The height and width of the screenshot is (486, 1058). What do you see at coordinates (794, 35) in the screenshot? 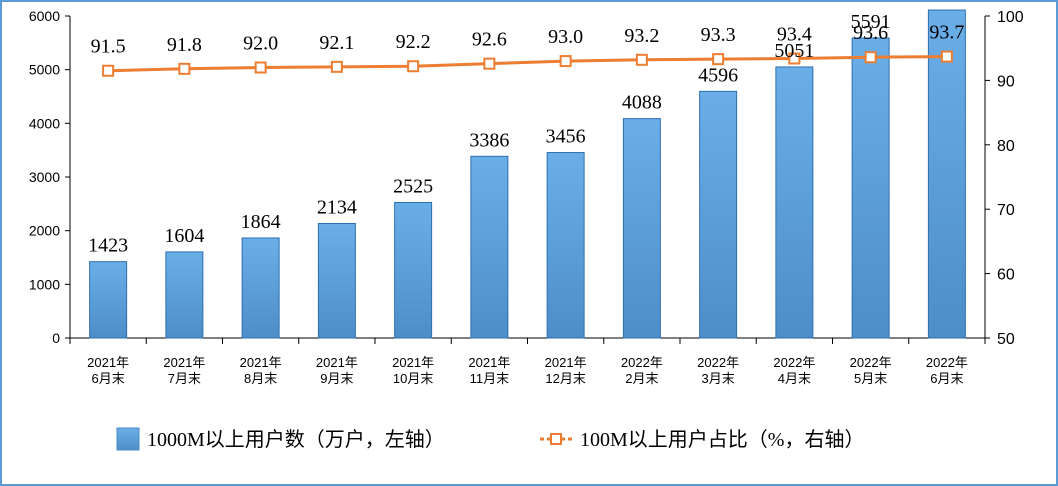
I see `line-value-label: 93.4` at bounding box center [794, 35].